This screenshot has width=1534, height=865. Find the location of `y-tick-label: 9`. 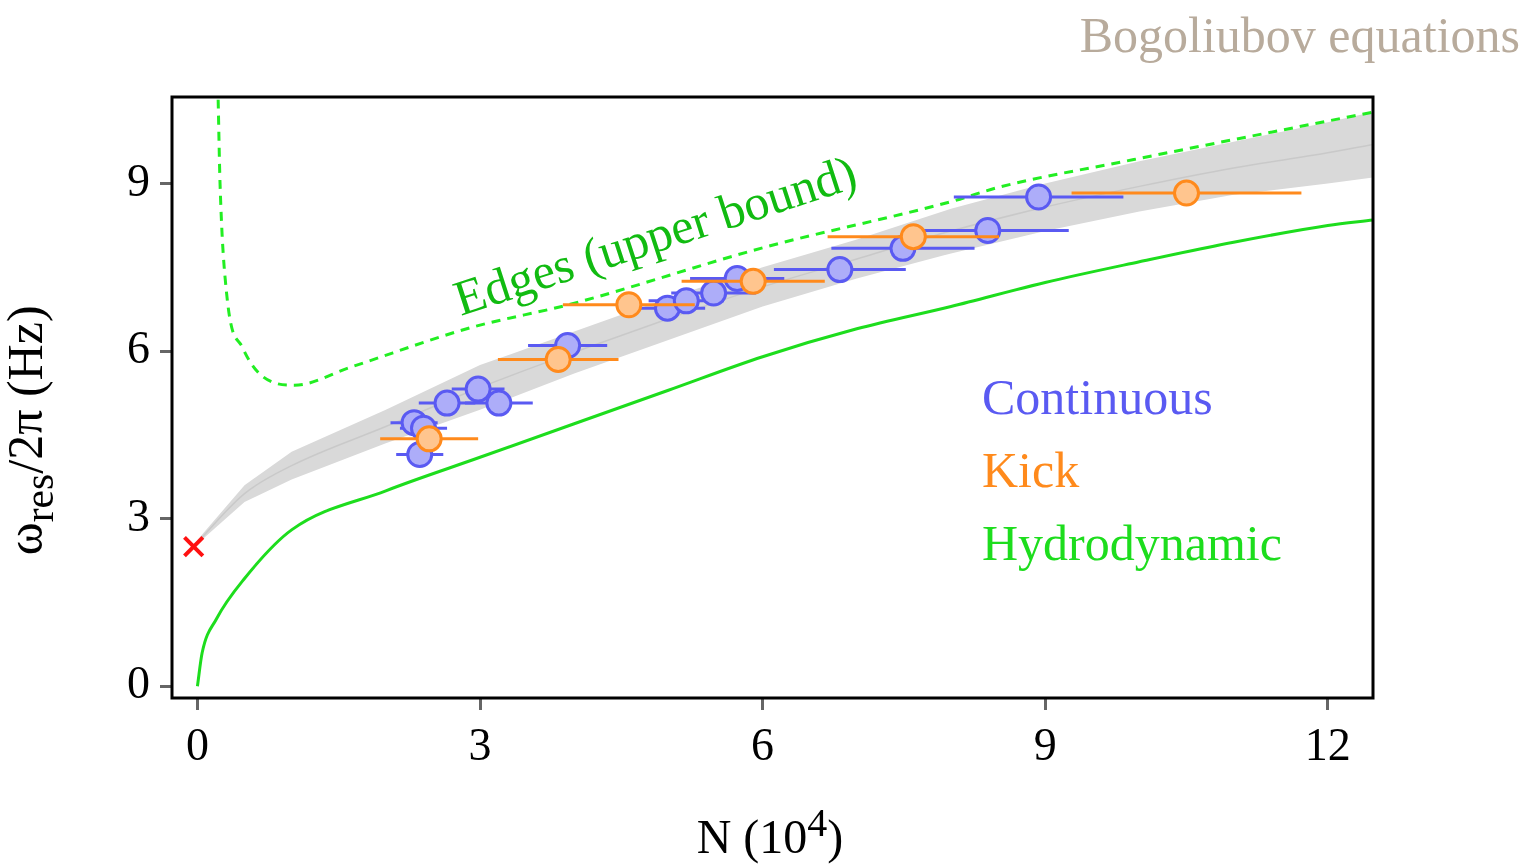

y-tick-label: 9 is located at coordinates (138, 180).